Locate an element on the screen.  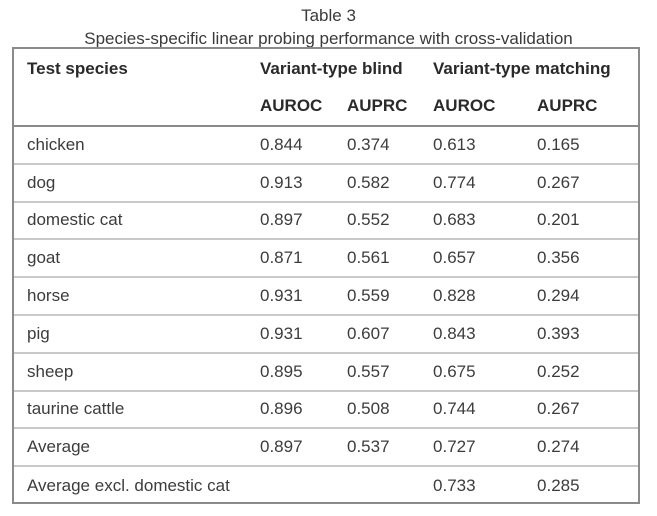
header-row-metrics: AUROC AUPRC AUROC AUPRC is located at coordinates (326, 106).